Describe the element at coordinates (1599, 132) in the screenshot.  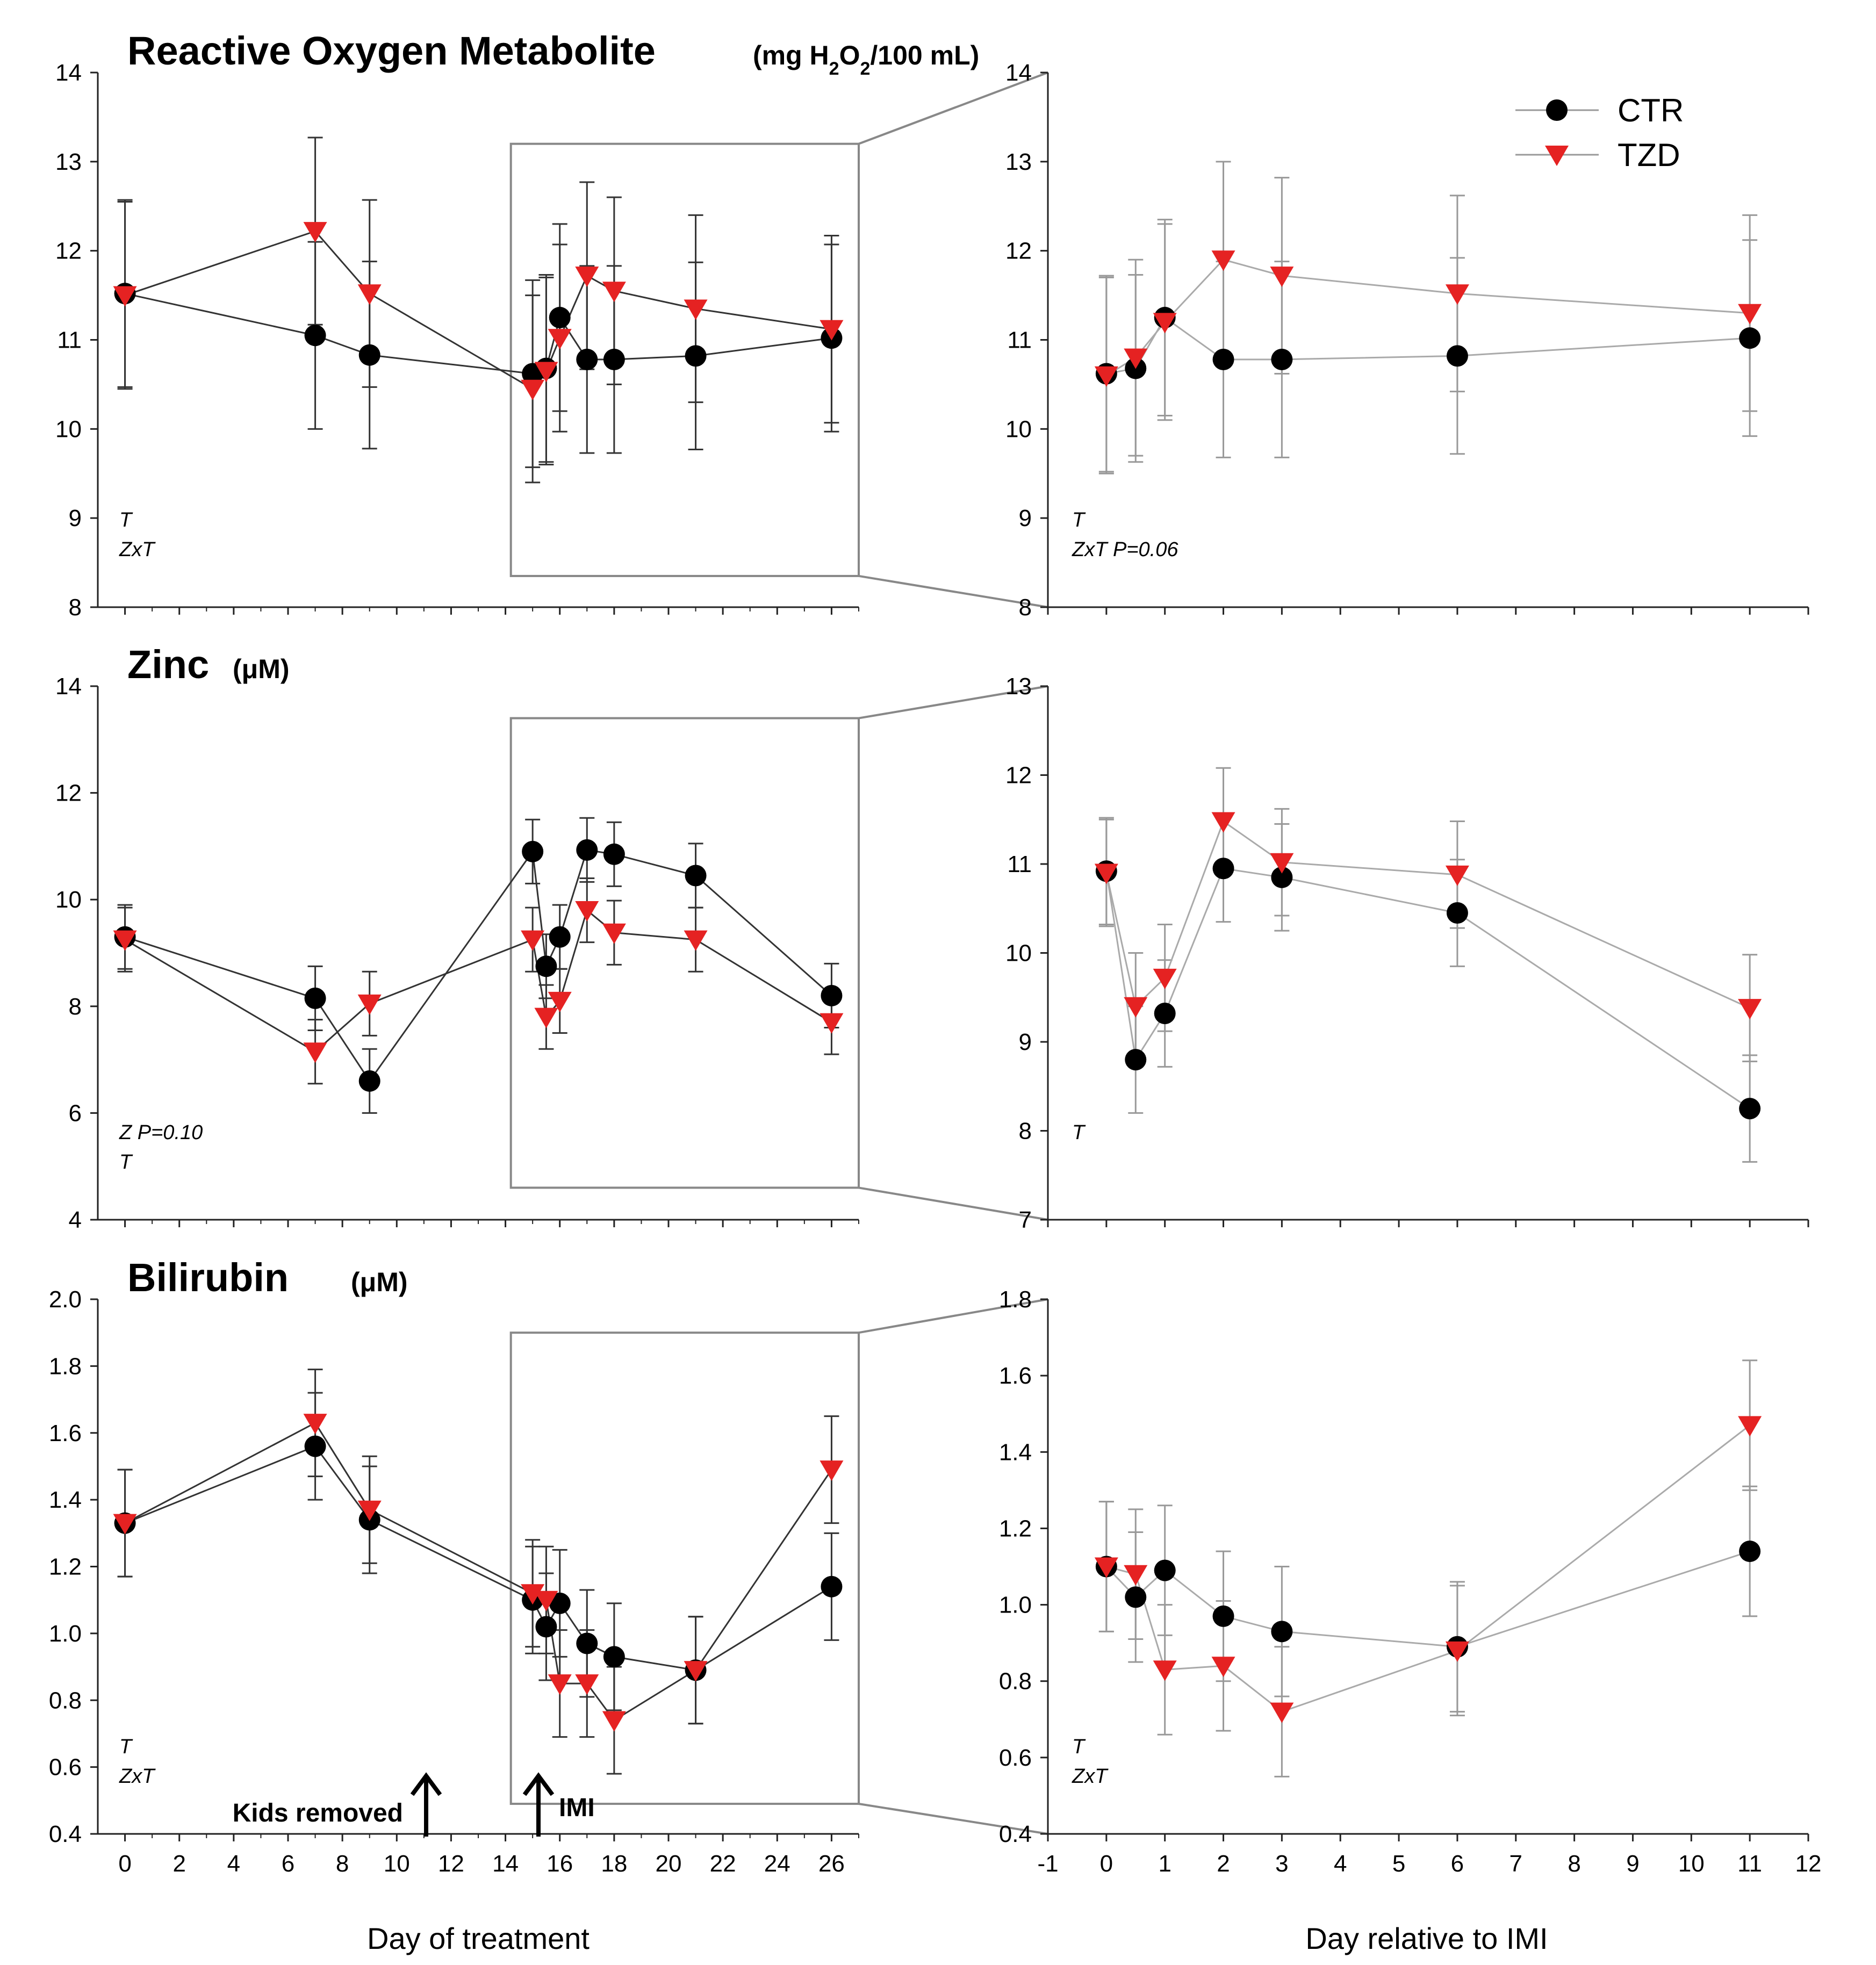
I see `legend: CTR TZD` at that location.